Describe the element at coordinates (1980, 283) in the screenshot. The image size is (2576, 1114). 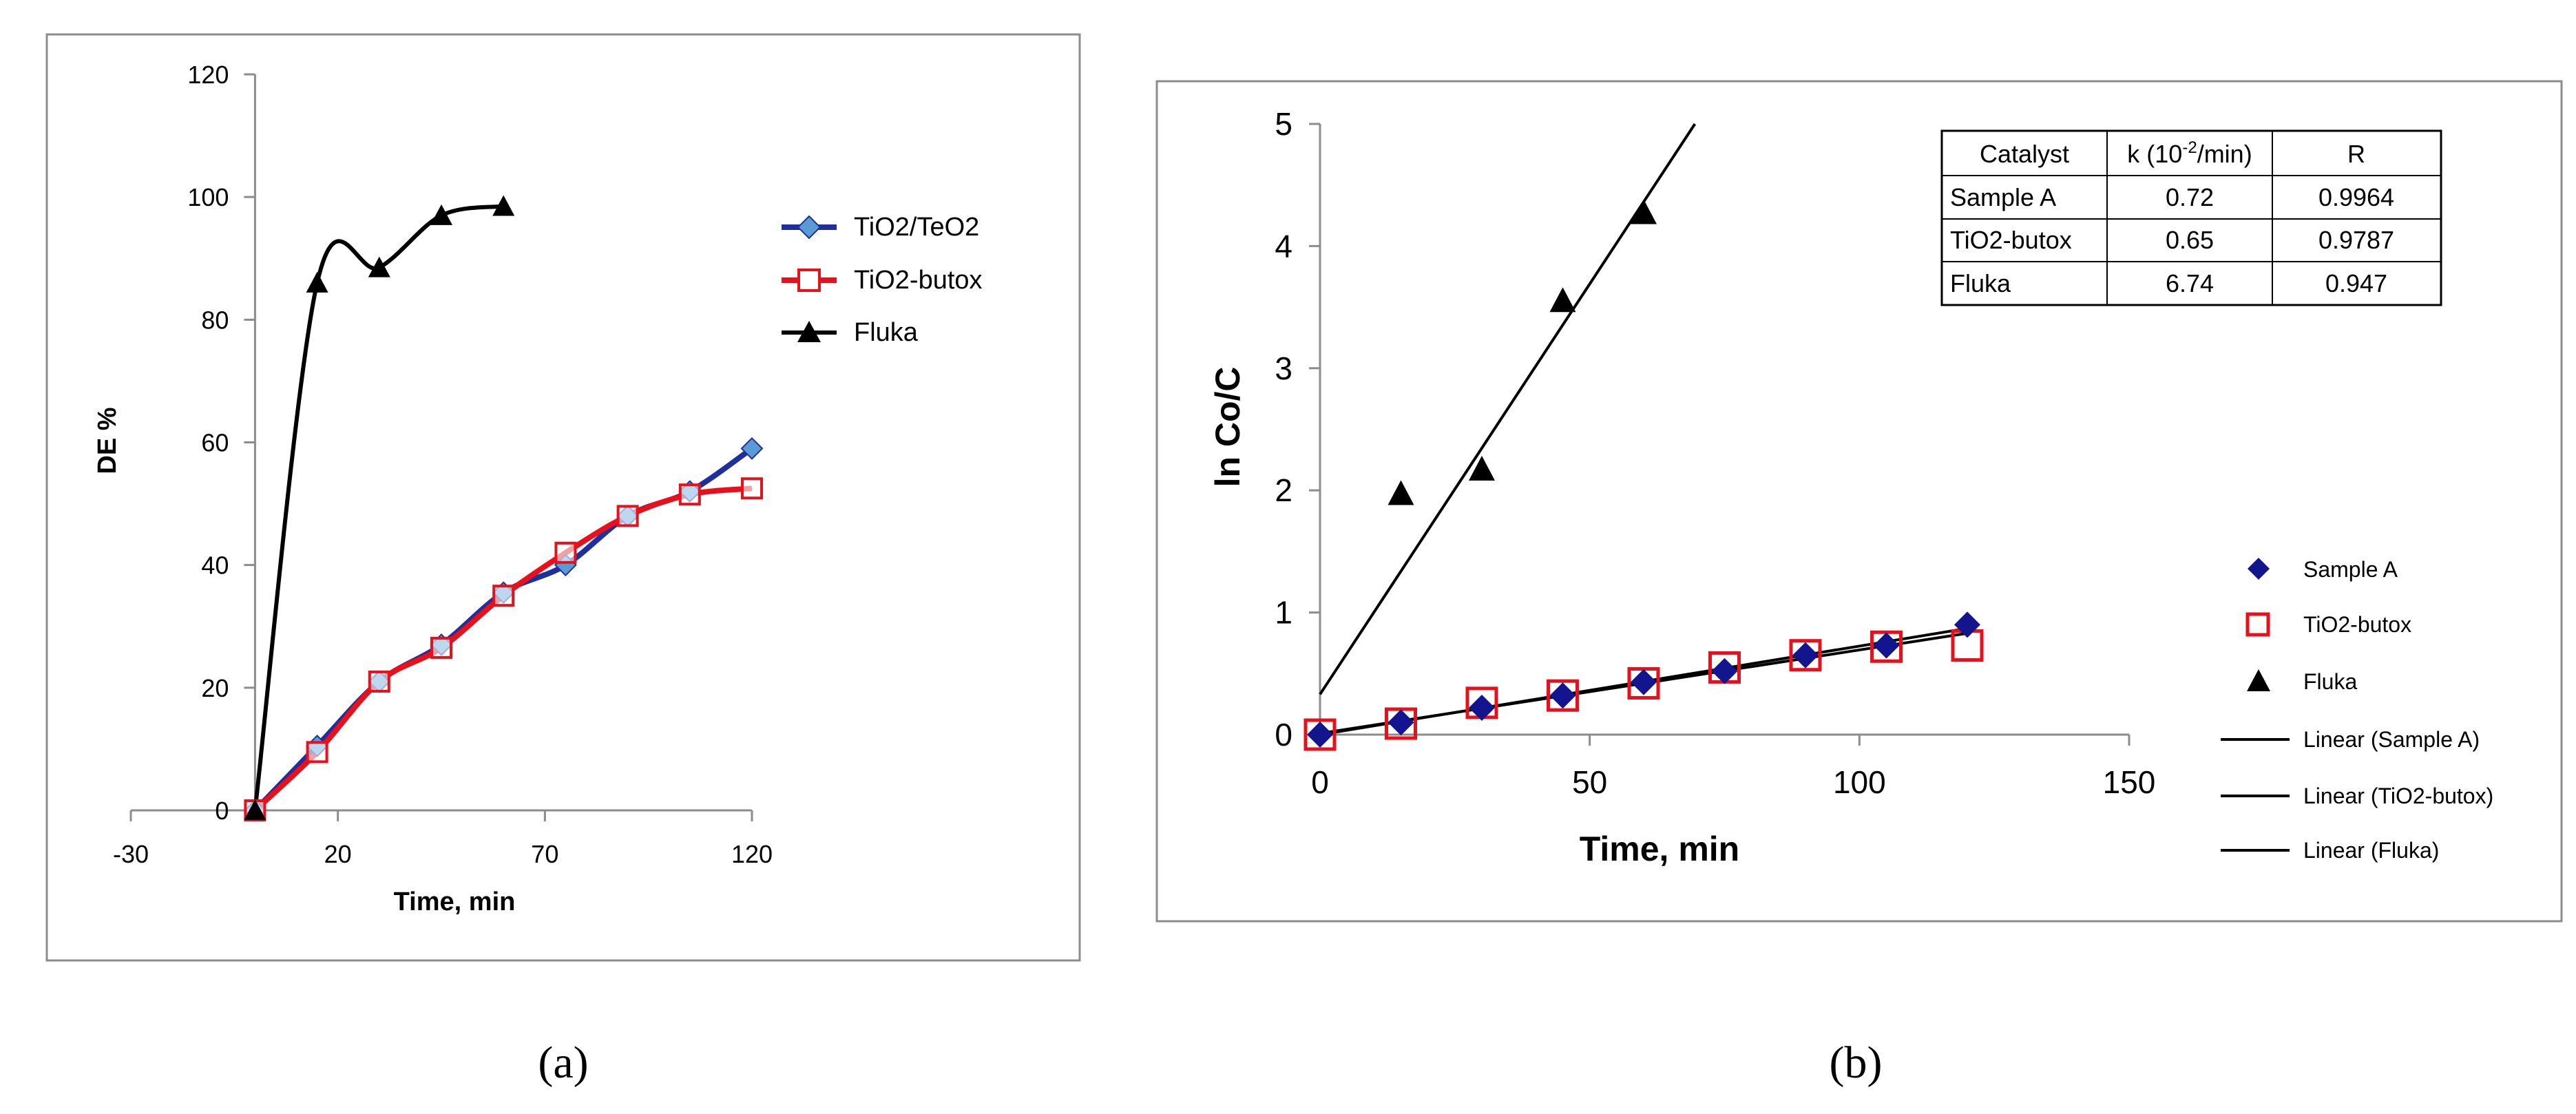
I see `table-cell-catalyst: Fluka` at that location.